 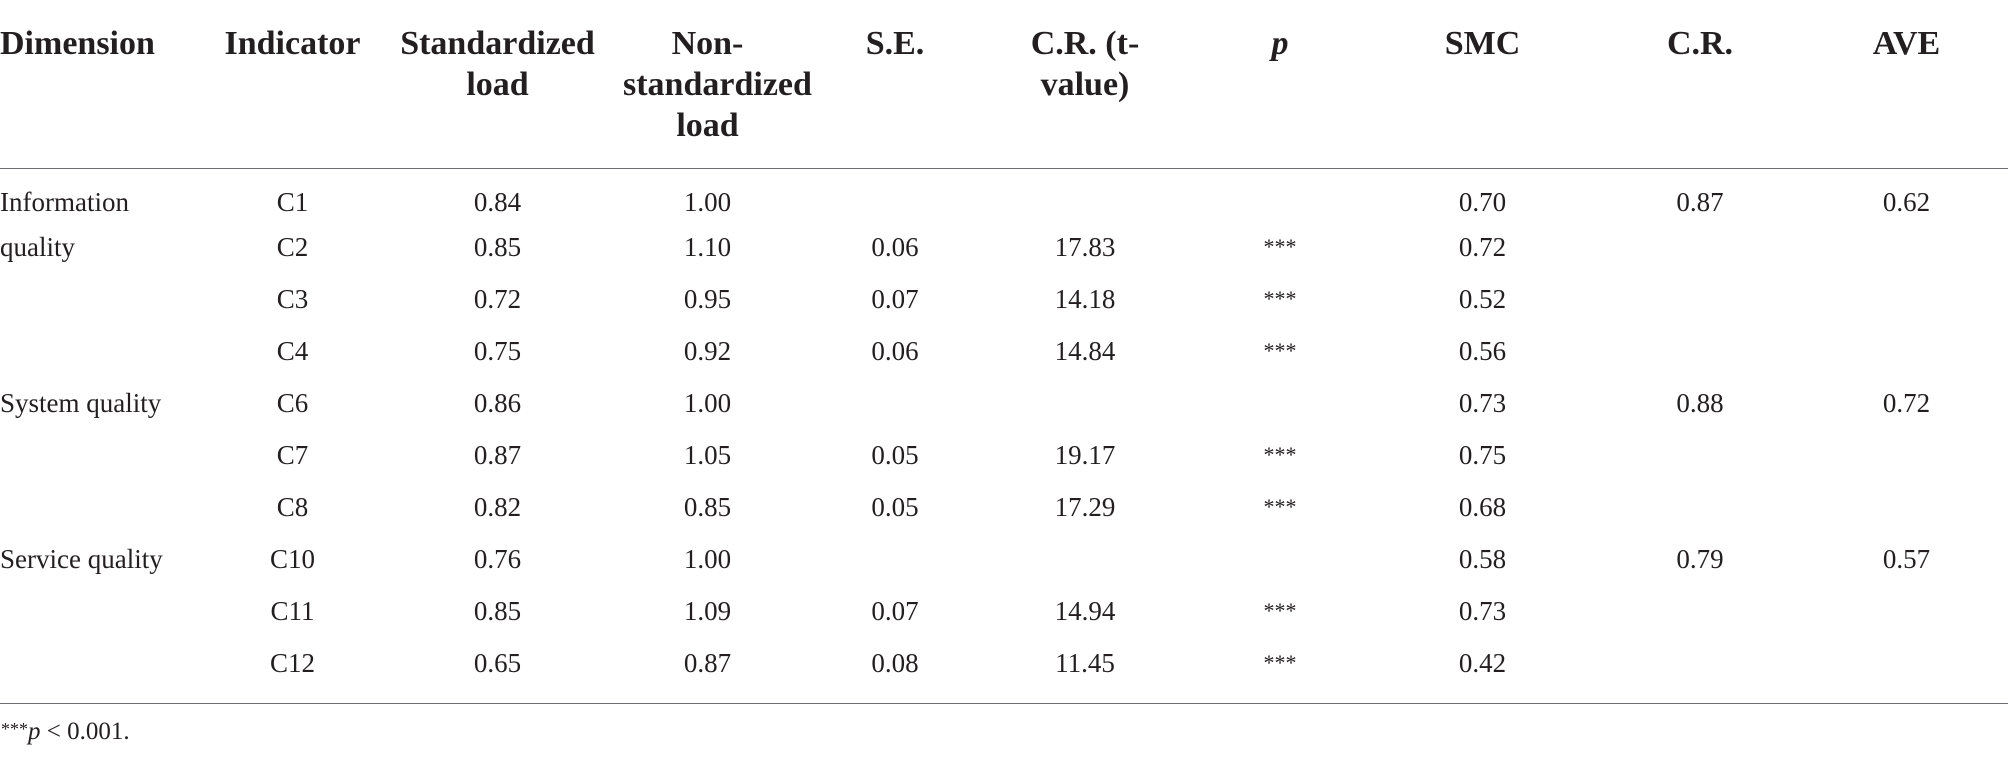 I want to click on table-row: quality C2 0.85 1.10 0.06 17.83 *** 0.72, so click(x=1004, y=247).